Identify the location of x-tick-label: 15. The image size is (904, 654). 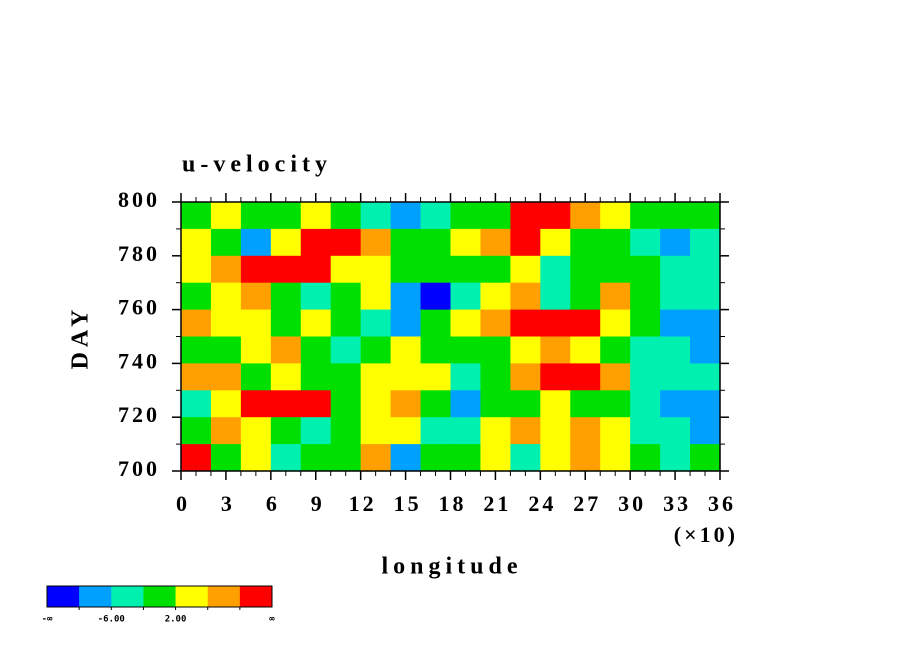
(408, 503).